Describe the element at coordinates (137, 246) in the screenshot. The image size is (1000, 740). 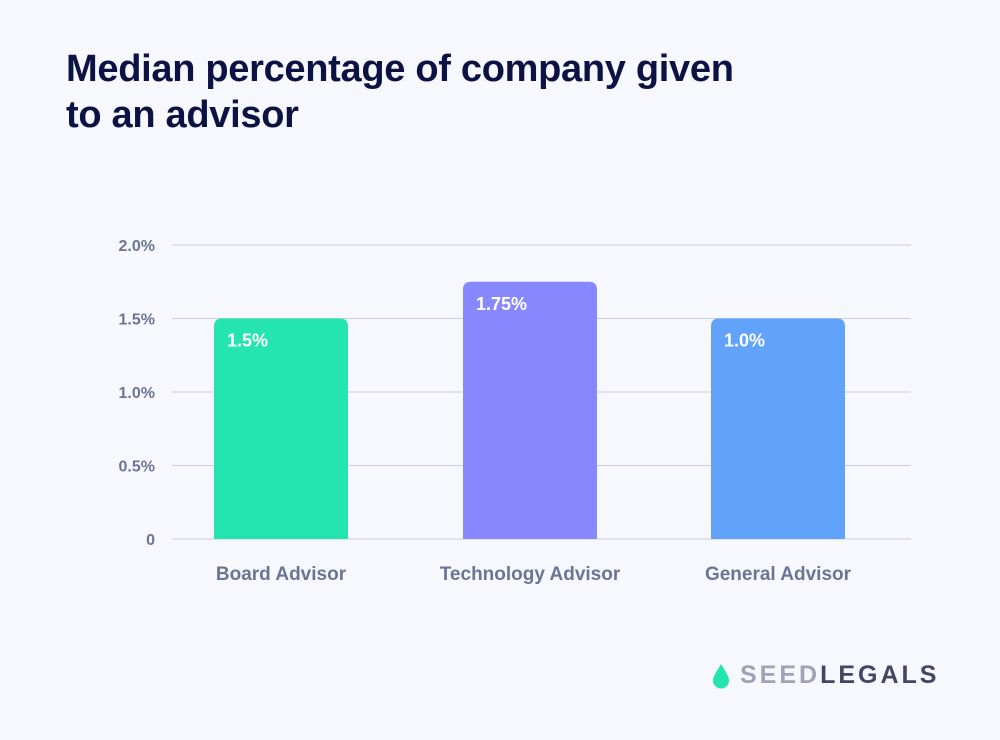
I see `y-tick-label: 2.0%` at that location.